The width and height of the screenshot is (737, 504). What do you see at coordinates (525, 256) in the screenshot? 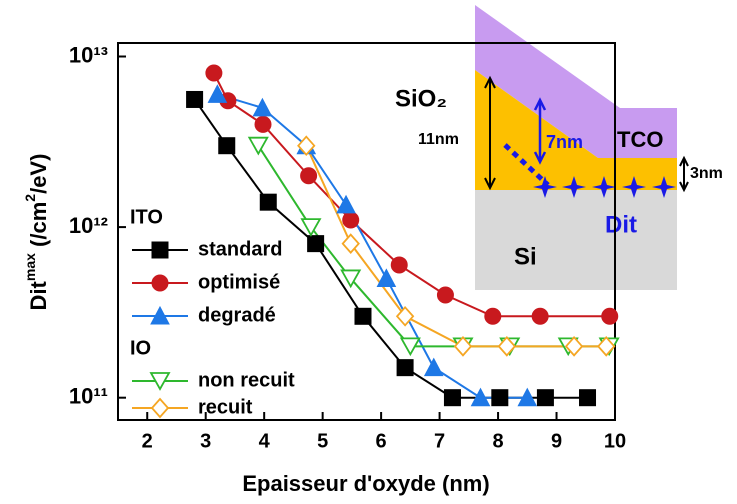
I see `si-label: Si` at bounding box center [525, 256].